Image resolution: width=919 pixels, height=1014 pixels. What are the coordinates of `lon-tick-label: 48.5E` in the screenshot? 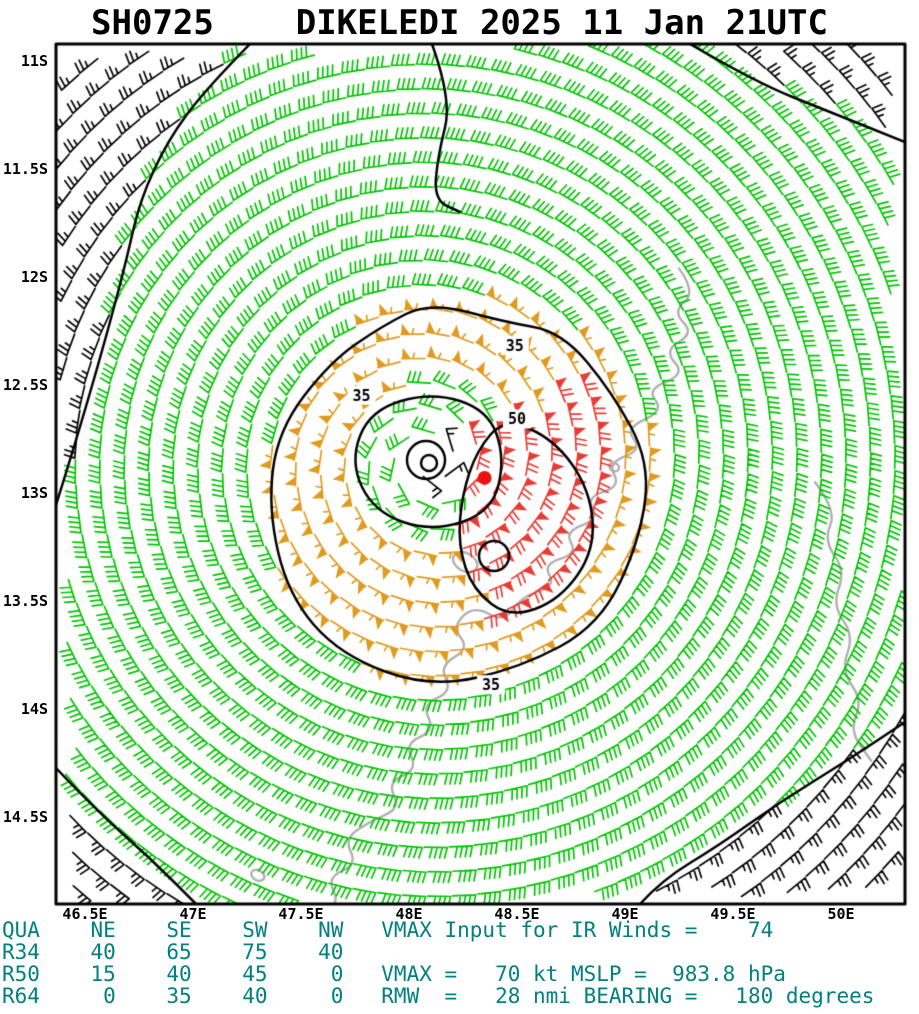 It's located at (517, 914).